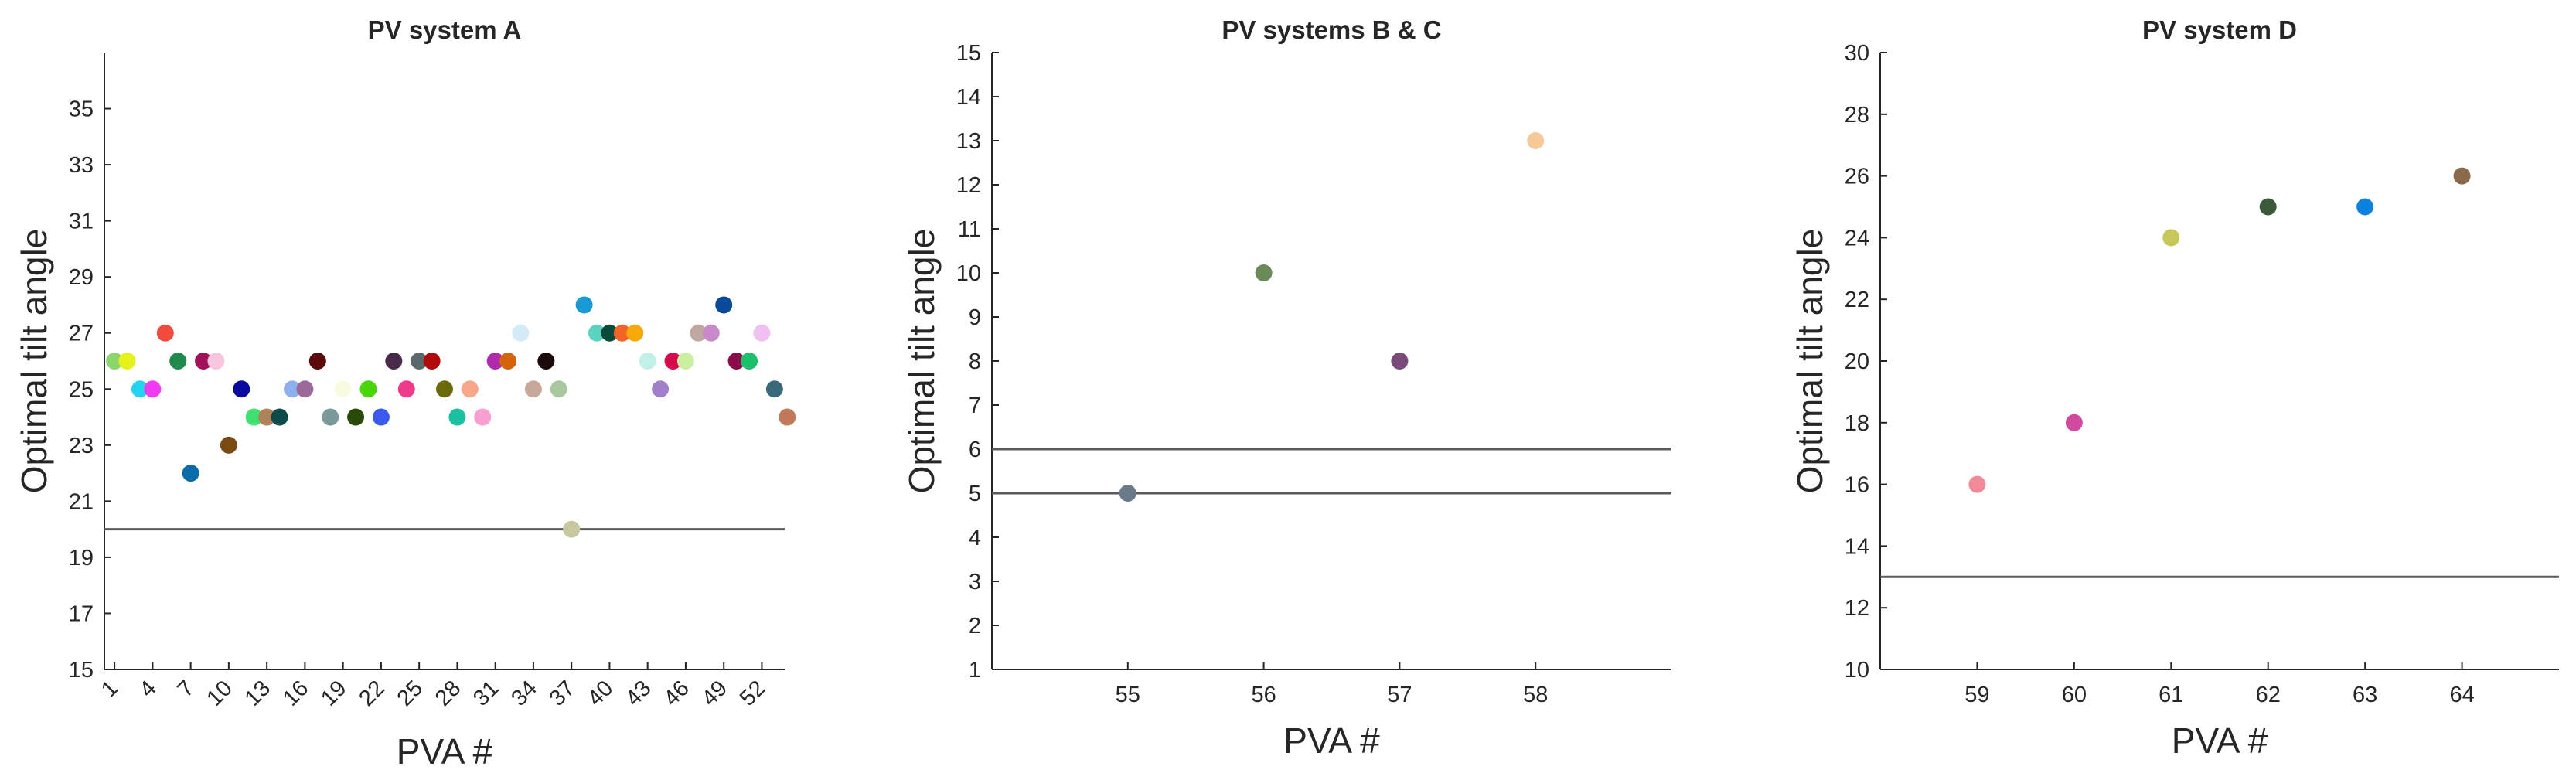 This screenshot has height=780, width=2576. What do you see at coordinates (600, 693) in the screenshot?
I see `x-tick-label: 40` at bounding box center [600, 693].